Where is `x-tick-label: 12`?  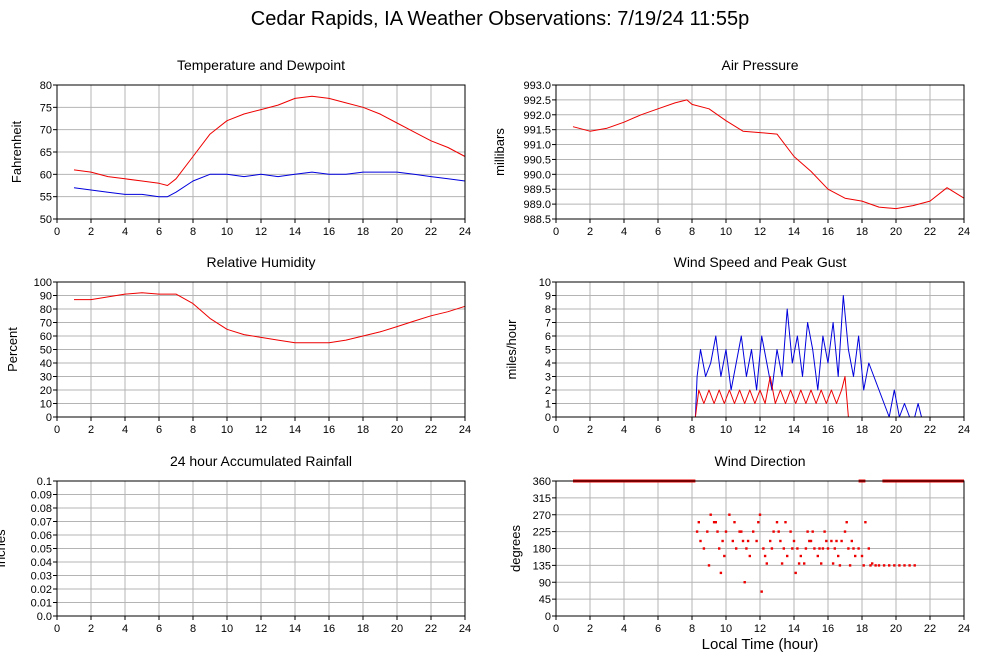 x-tick-label: 12 is located at coordinates (261, 629).